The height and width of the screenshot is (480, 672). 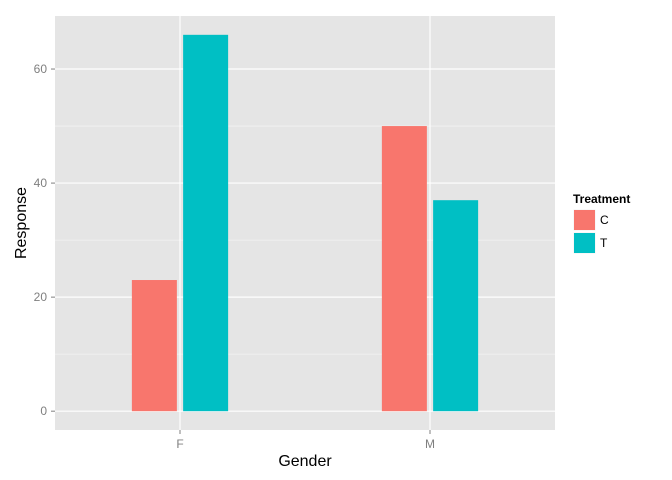 I want to click on x-tick-label: F, so click(x=179, y=444).